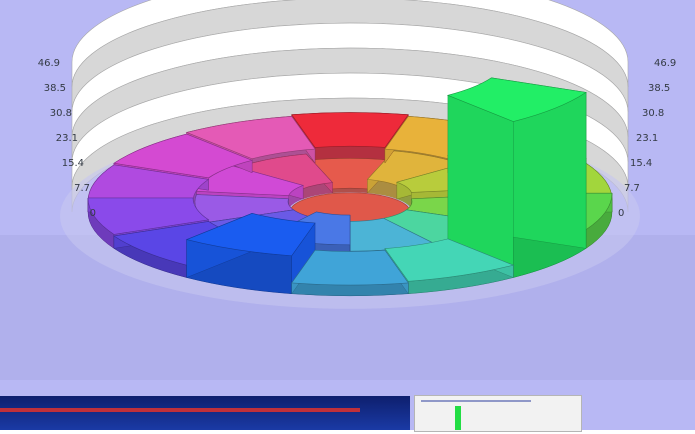  I want to click on y-tick-left-0: 0, so click(93, 213).